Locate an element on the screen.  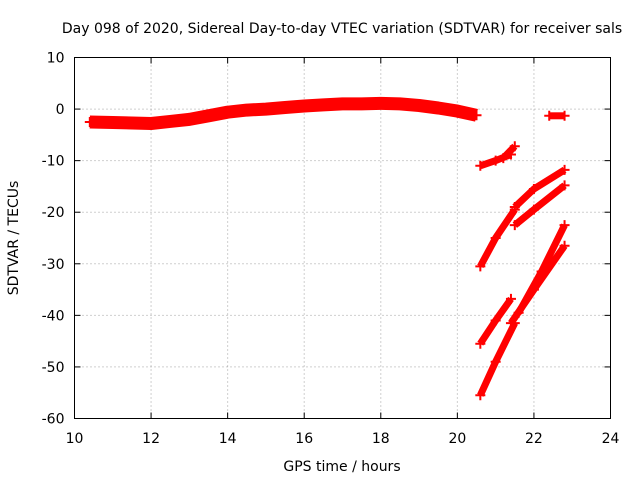
x-tick-label: 22 is located at coordinates (534, 439).